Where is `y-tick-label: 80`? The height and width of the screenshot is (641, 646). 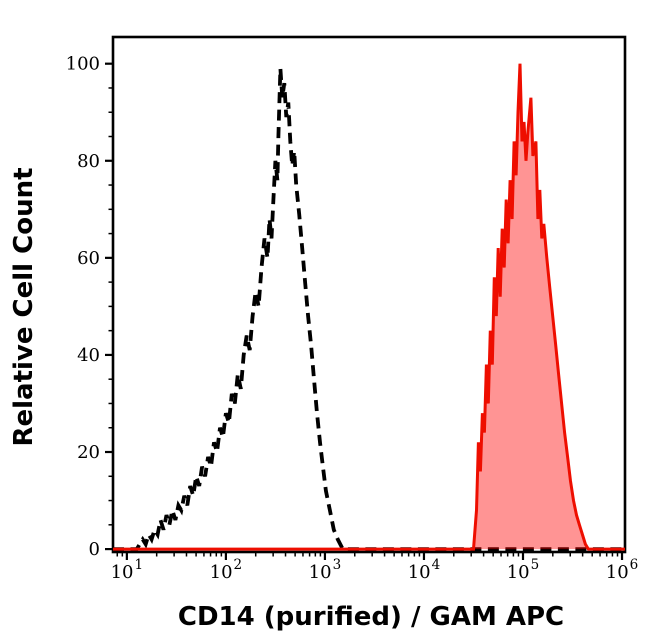 y-tick-label: 80 is located at coordinates (88, 161).